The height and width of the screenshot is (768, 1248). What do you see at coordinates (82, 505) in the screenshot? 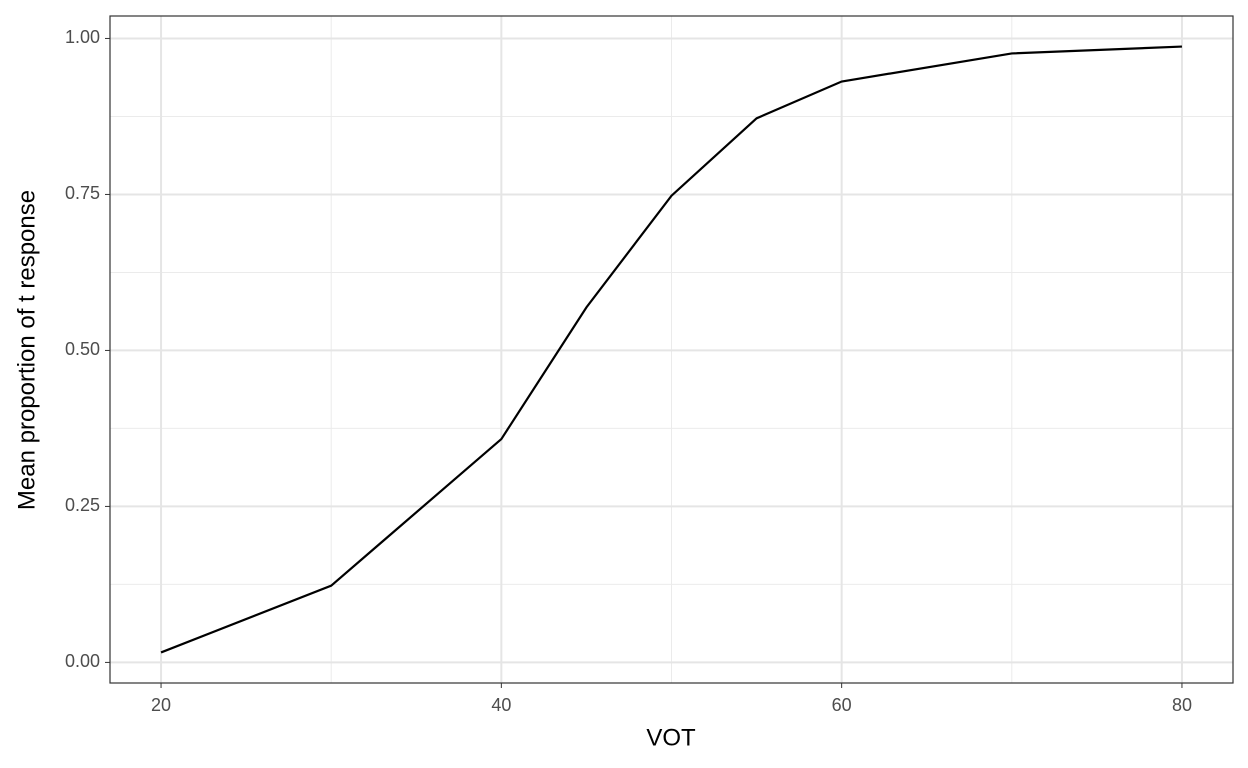
I see `y-tick-label: 0.25` at bounding box center [82, 505].